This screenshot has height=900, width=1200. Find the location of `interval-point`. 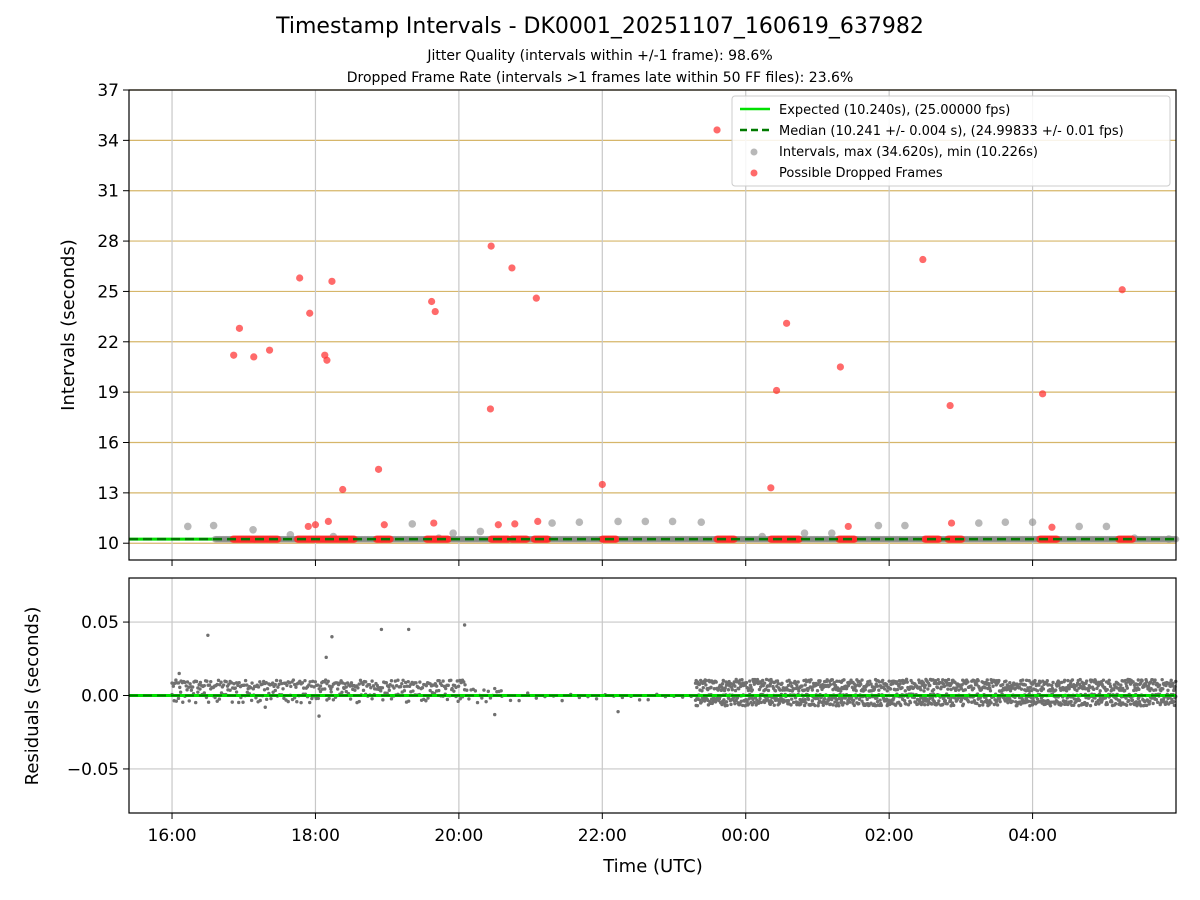

interval-point is located at coordinates (1106, 526).